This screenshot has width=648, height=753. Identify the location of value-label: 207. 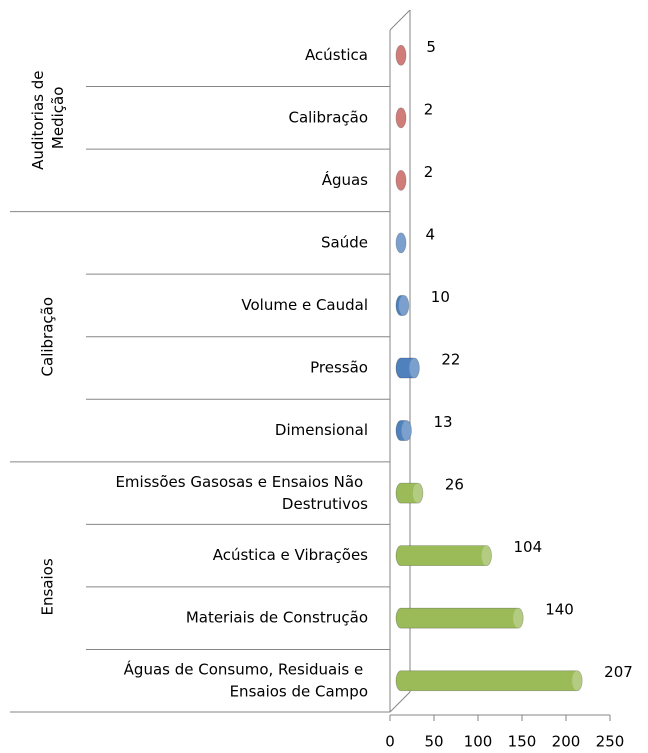
(618, 672).